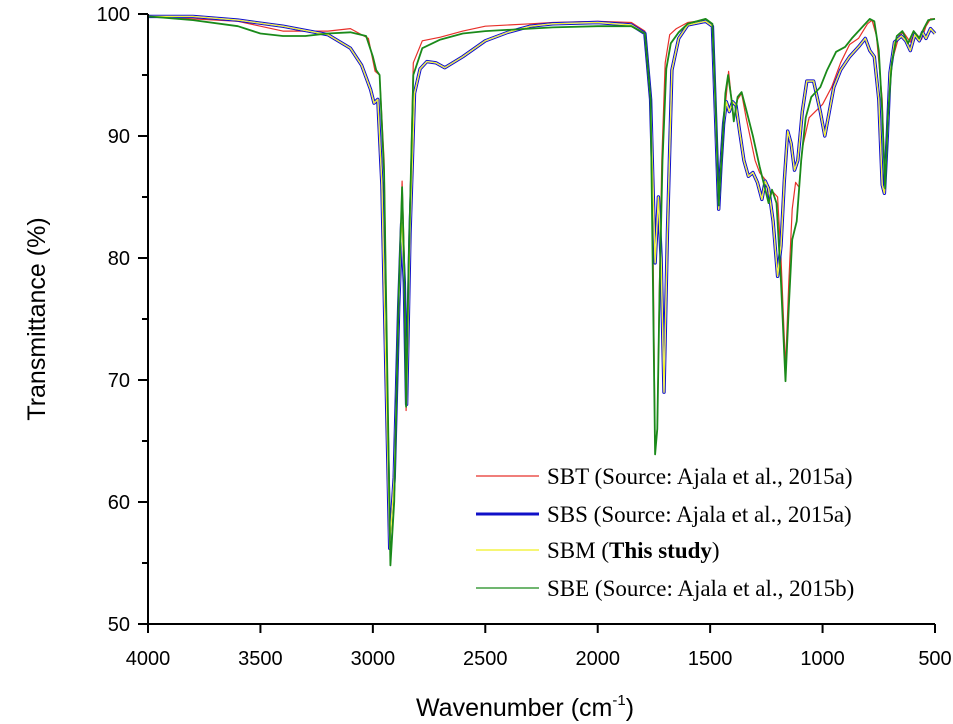  Describe the element at coordinates (148, 659) in the screenshot. I see `x-tick-label: 4000` at that location.